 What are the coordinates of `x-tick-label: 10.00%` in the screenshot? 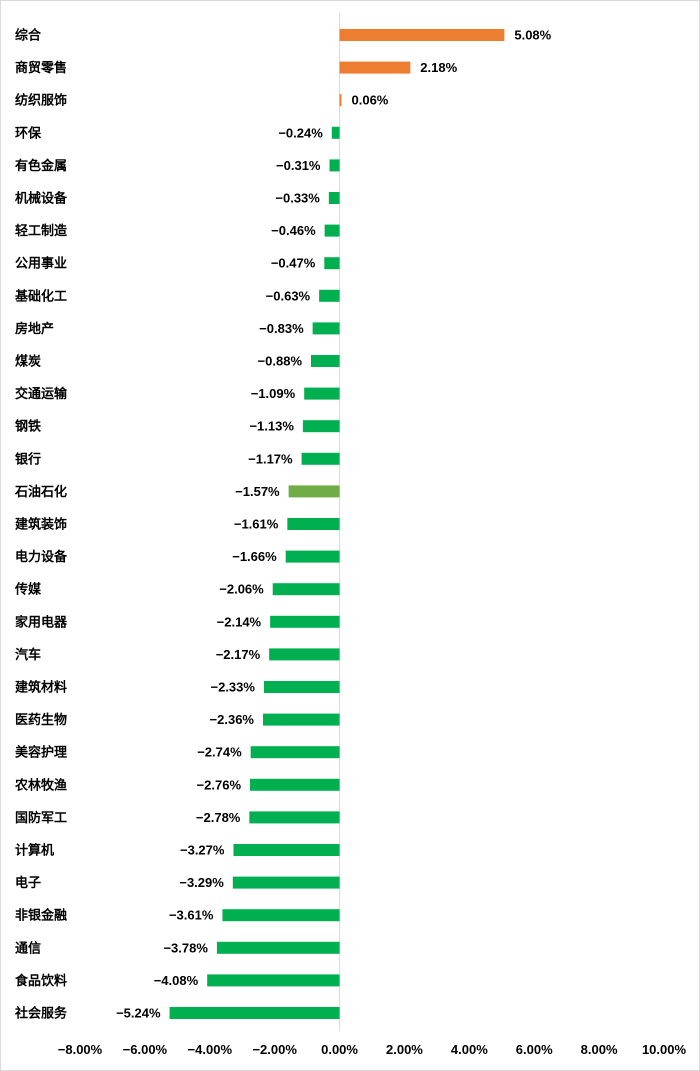 It's located at (664, 1049).